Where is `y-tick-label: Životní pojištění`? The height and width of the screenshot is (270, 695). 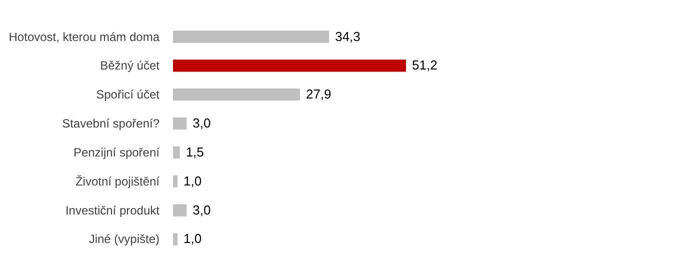
y-tick-label: Životní pojištění is located at coordinates (117, 181).